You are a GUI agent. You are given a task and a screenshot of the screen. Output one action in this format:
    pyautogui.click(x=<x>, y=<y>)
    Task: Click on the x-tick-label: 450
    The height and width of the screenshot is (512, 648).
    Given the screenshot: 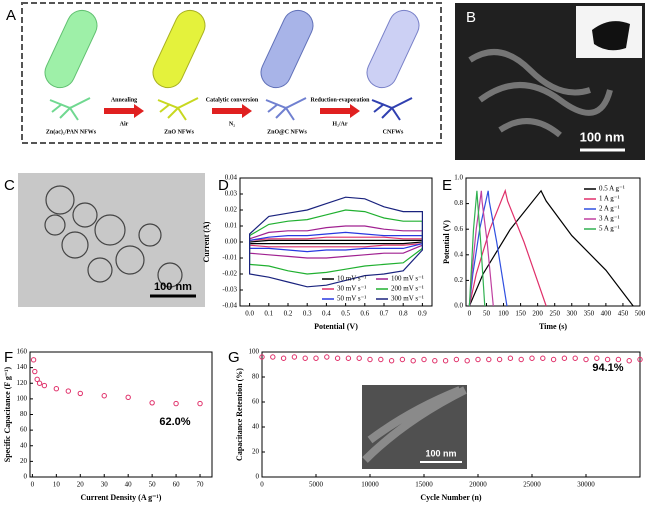 What is the action you would take?
    pyautogui.click(x=623, y=314)
    